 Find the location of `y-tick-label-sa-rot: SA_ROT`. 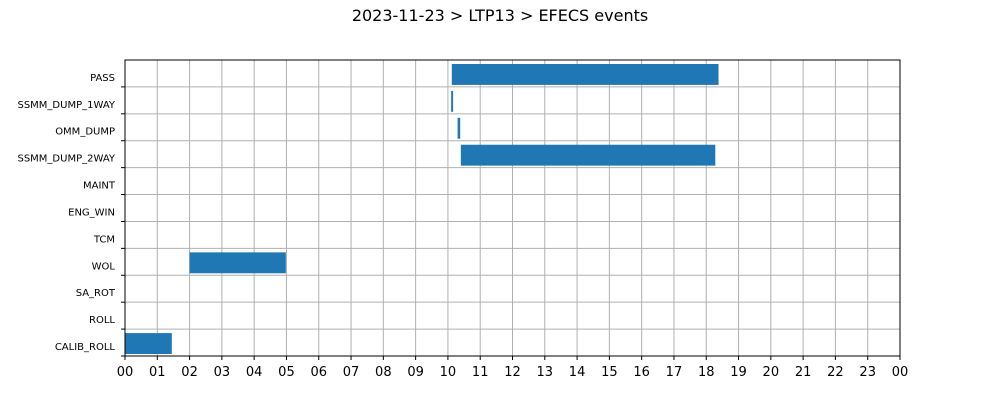

y-tick-label-sa-rot: SA_ROT is located at coordinates (96, 293).